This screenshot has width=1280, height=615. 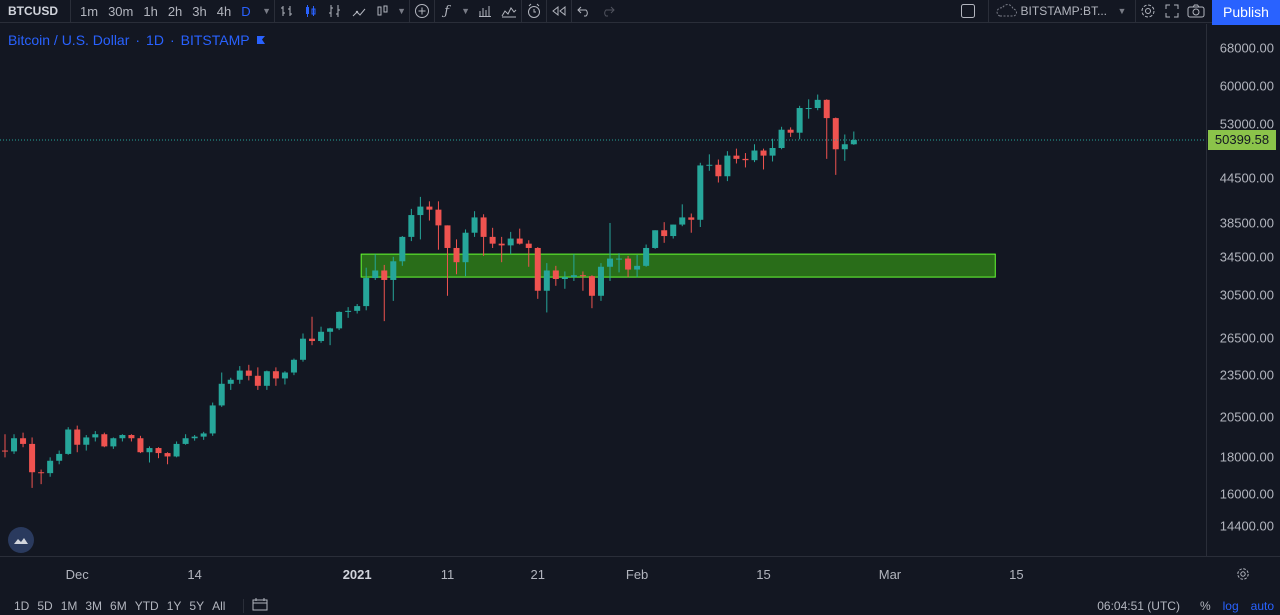 What do you see at coordinates (1016, 574) in the screenshot?
I see `time-tick-label: 15` at bounding box center [1016, 574].